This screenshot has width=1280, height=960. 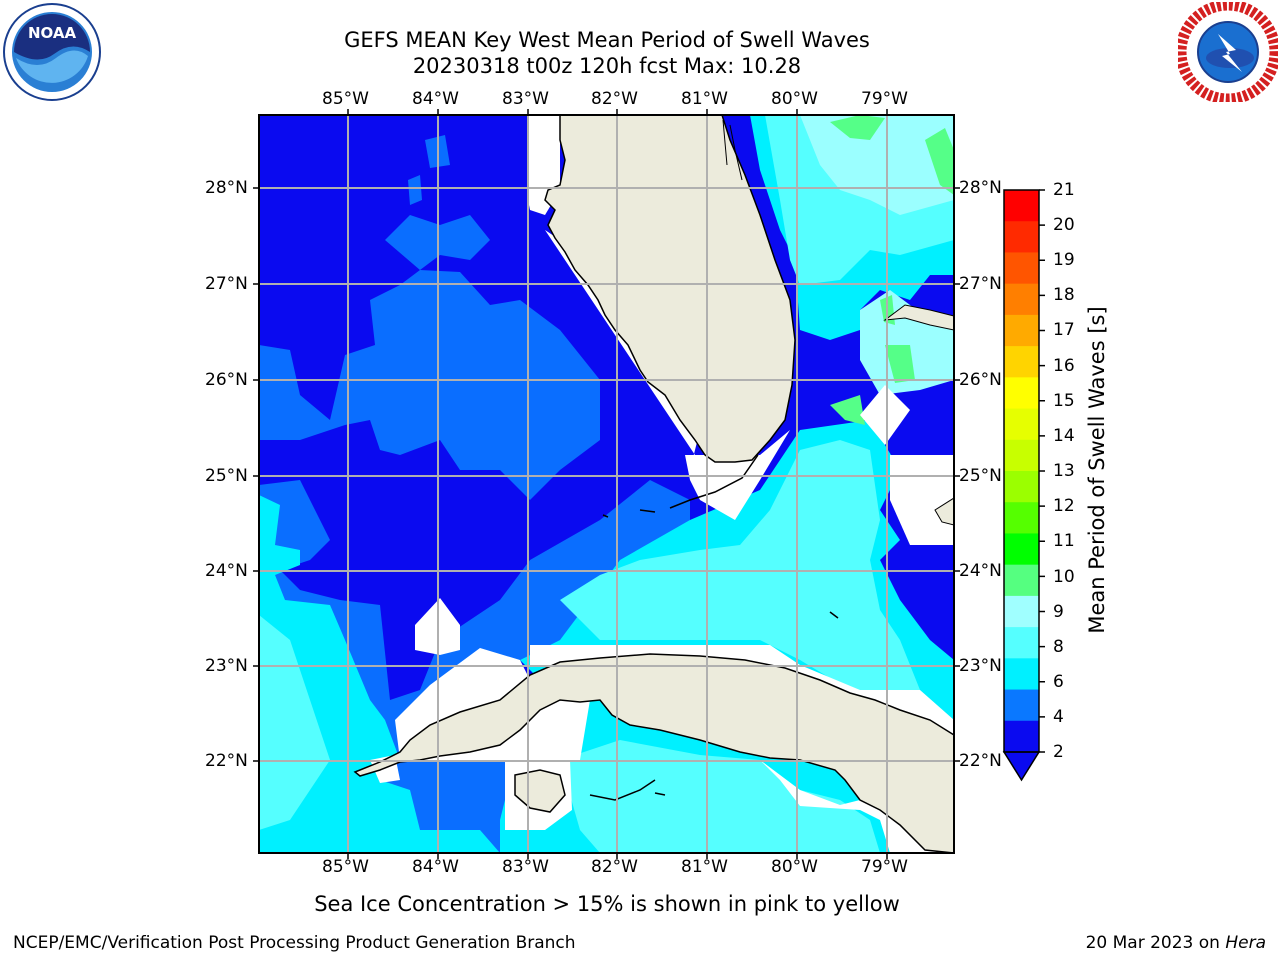 I want to click on land-florida, so click(x=670, y=289).